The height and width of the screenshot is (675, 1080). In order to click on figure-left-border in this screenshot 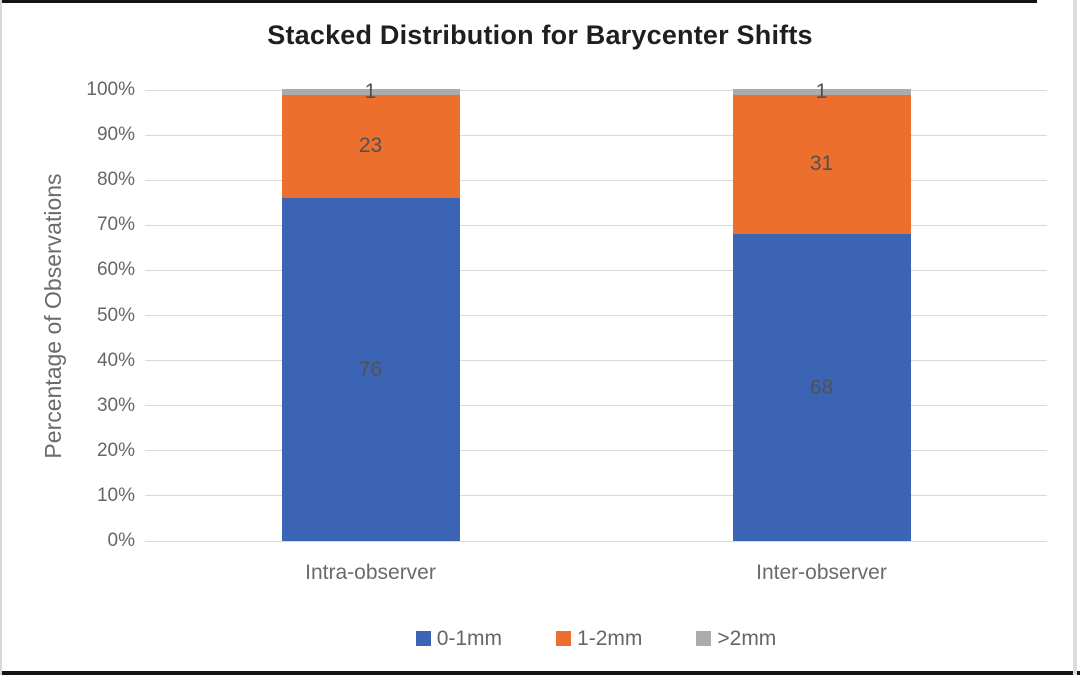, I will do `click(1, 337)`.